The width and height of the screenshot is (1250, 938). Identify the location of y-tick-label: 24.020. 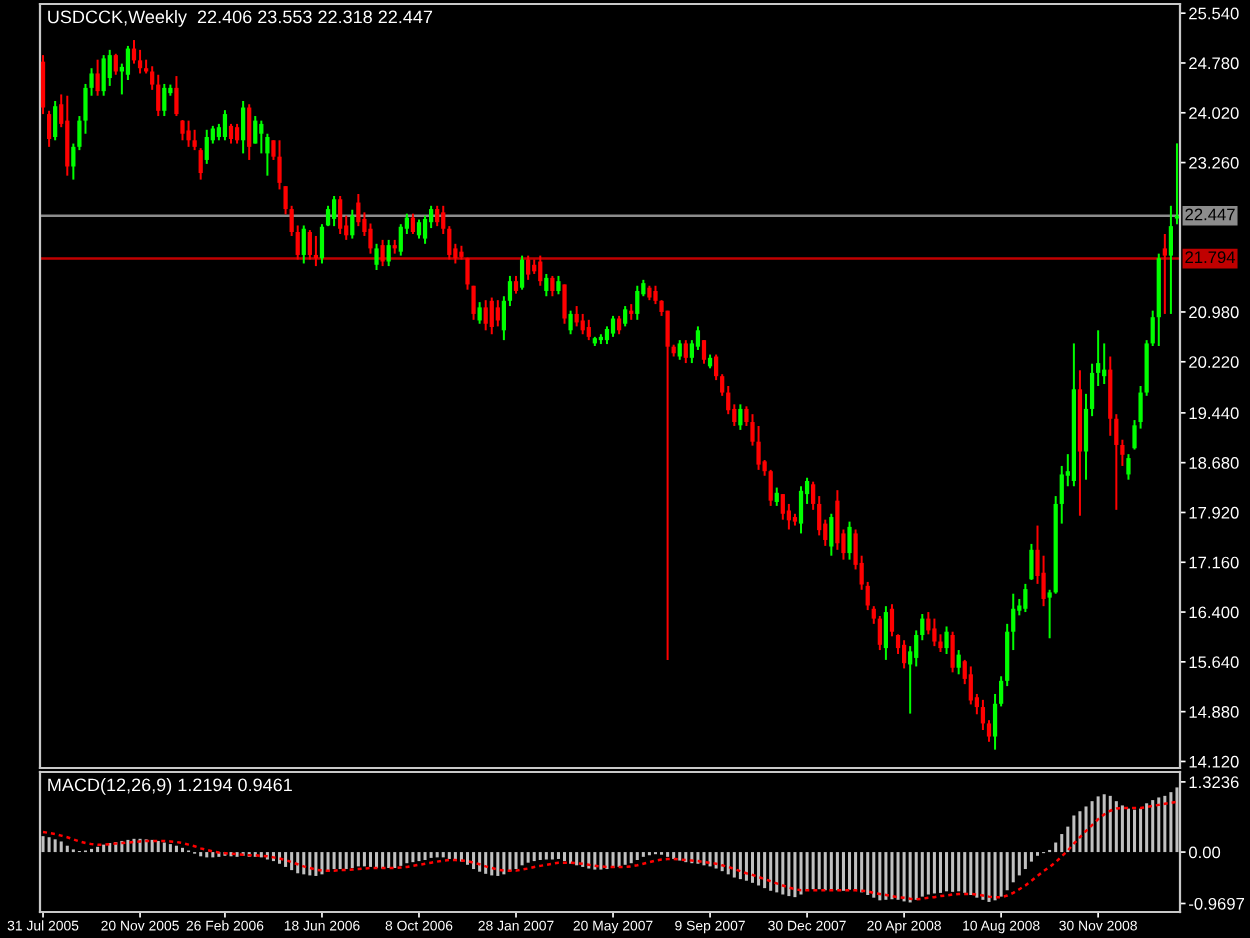
(1214, 113).